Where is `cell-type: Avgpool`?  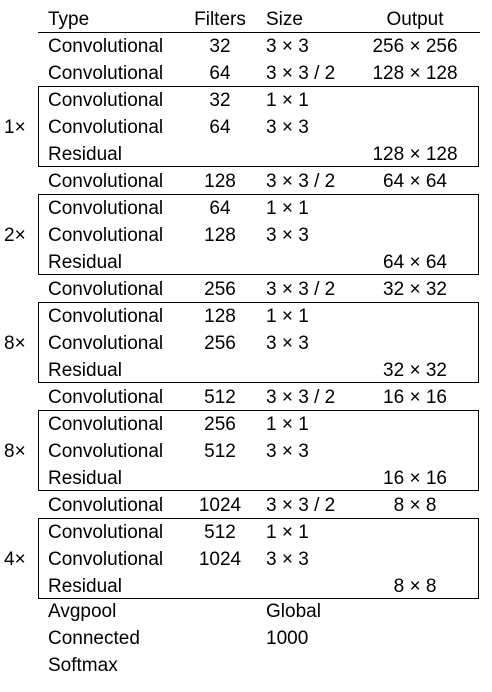 cell-type: Avgpool is located at coordinates (82, 611).